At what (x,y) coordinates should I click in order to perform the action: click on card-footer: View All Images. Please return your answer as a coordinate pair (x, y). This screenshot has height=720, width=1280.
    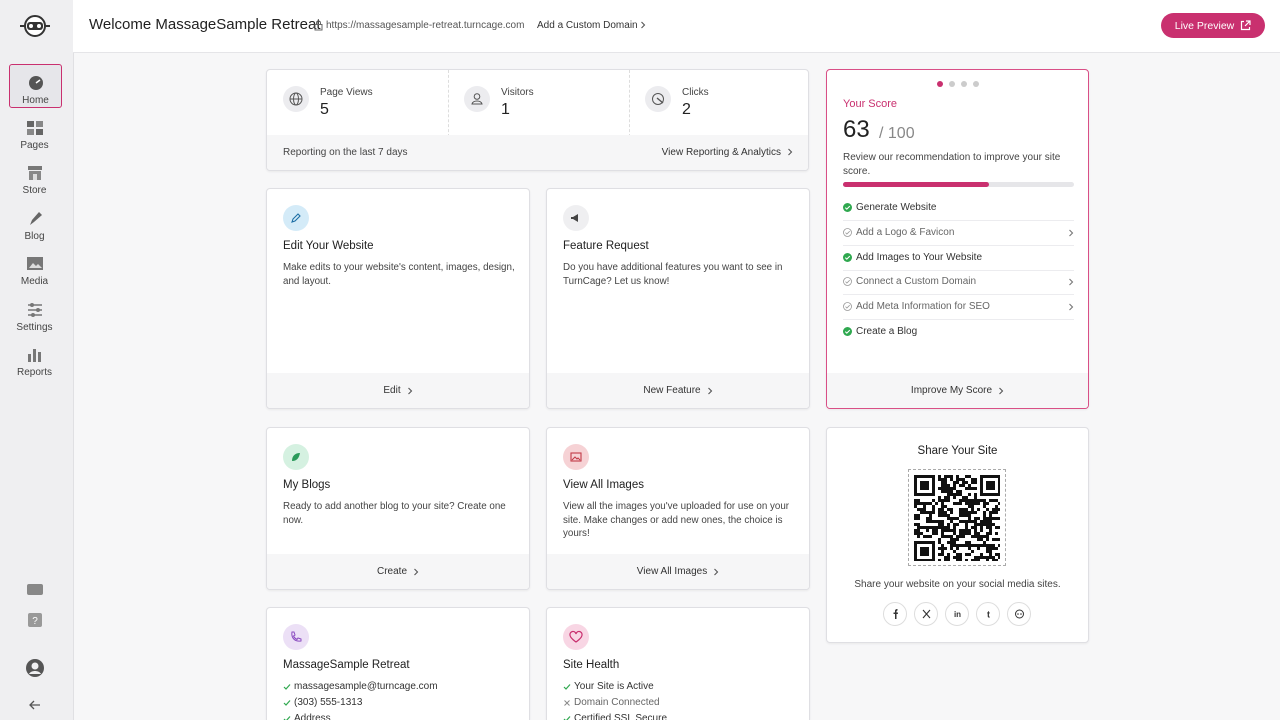
    Looking at the image, I should click on (678, 571).